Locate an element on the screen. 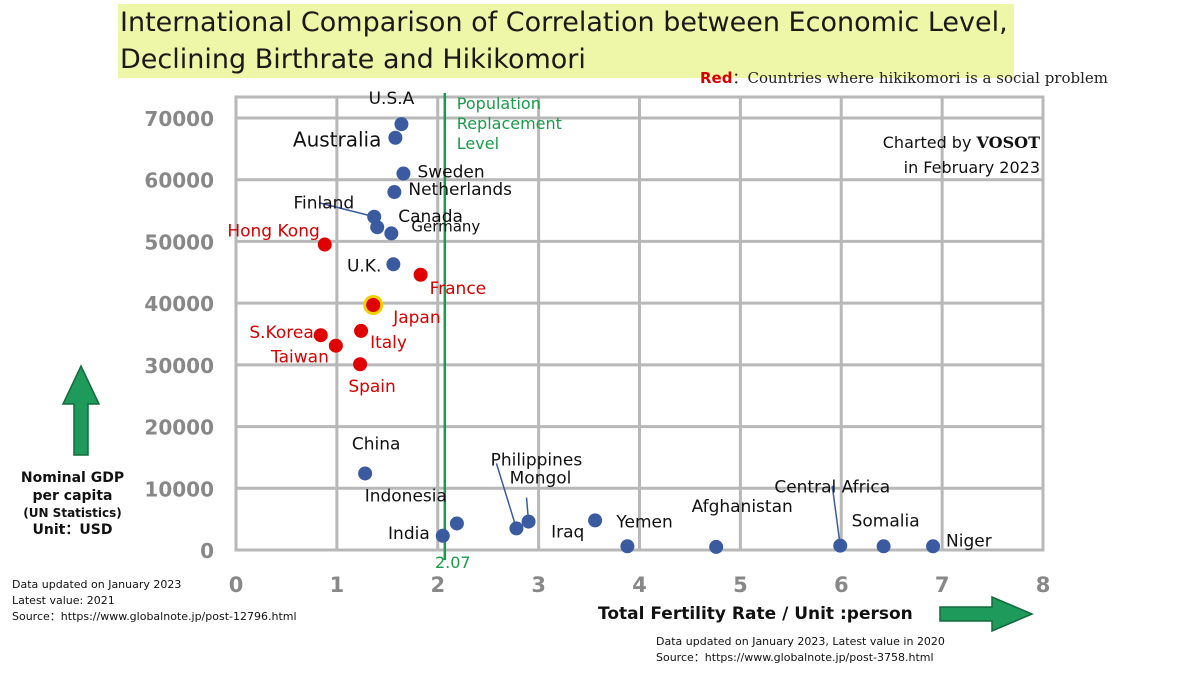 The height and width of the screenshot is (675, 1200). credit-date: in February 2023 is located at coordinates (971, 167).